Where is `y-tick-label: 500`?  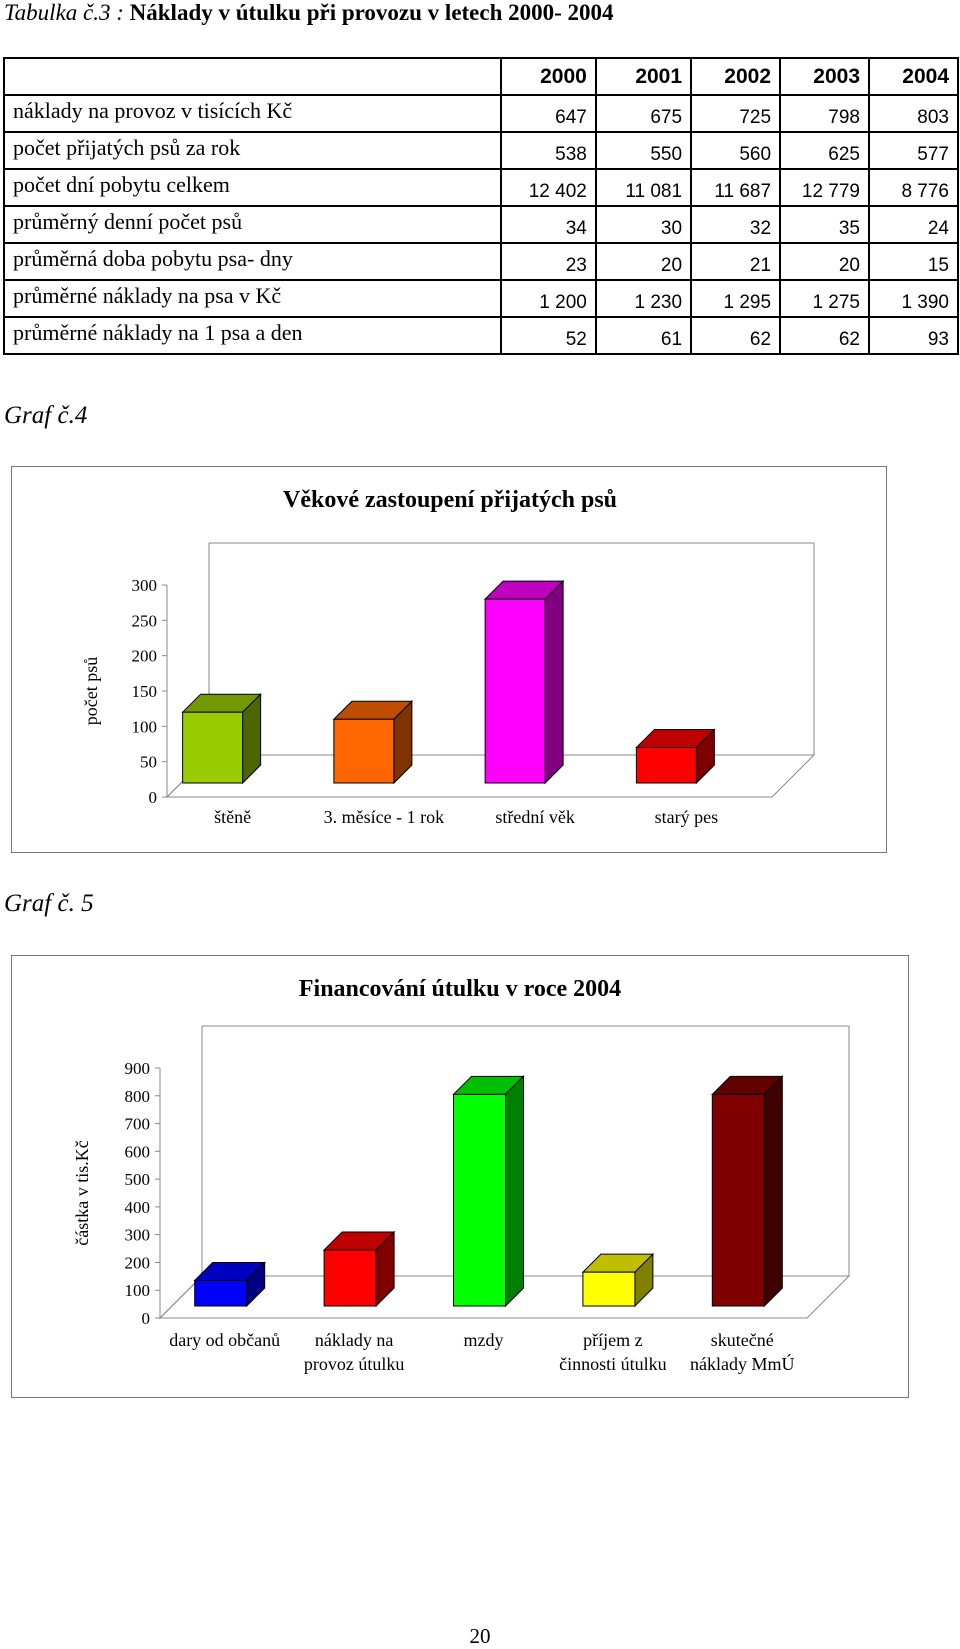 y-tick-label: 500 is located at coordinates (138, 1179).